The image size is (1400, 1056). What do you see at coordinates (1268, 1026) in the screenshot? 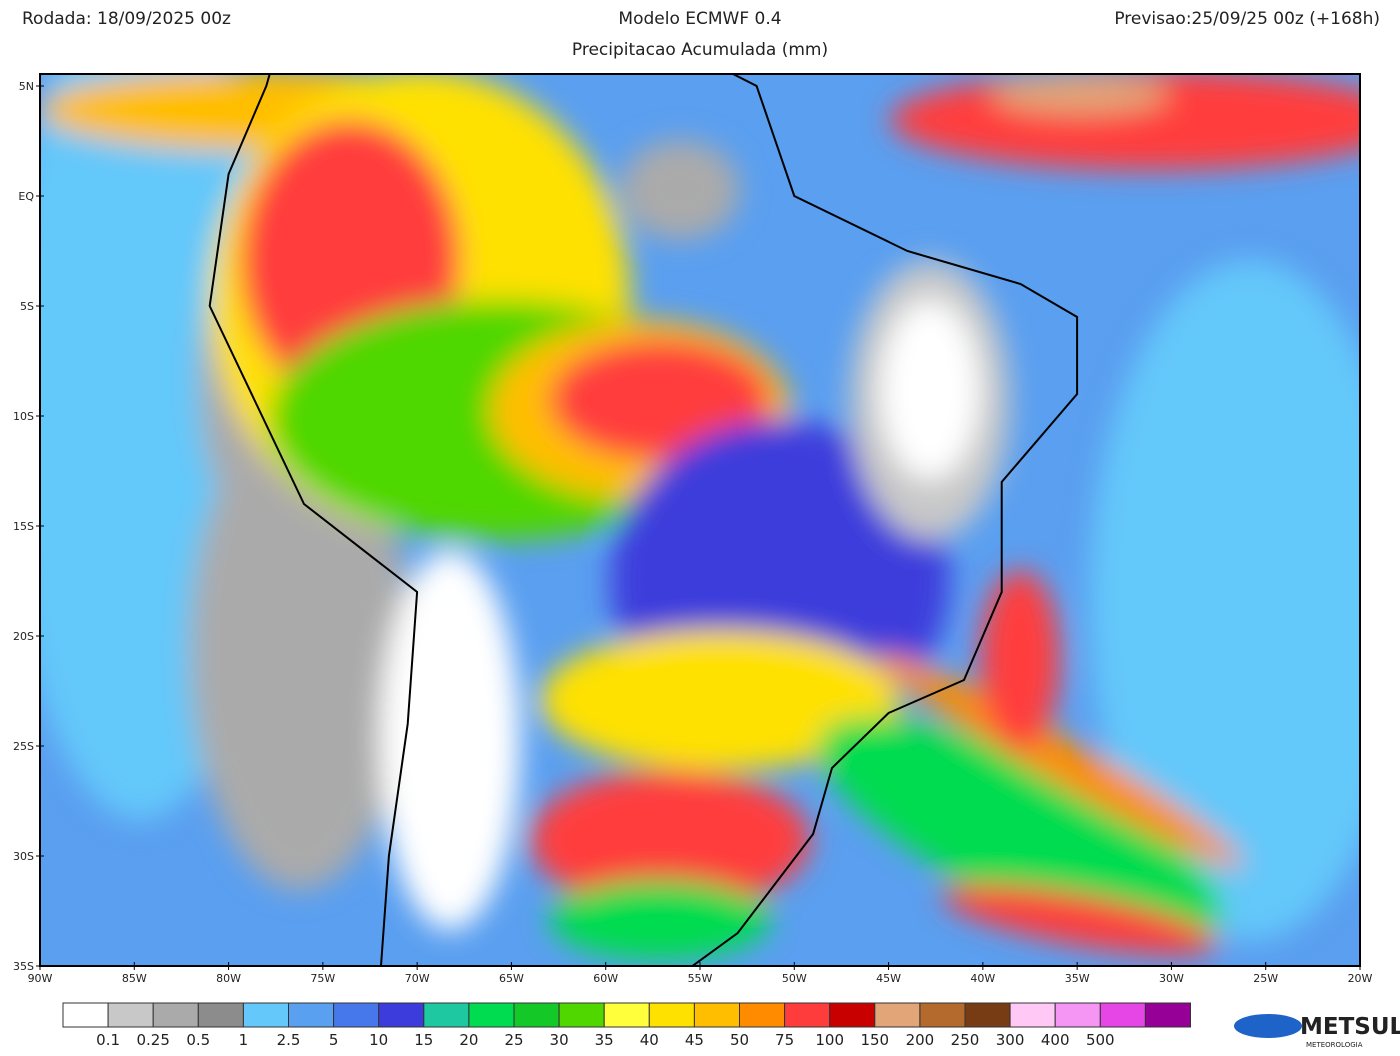
I see `logo-globe` at bounding box center [1268, 1026].